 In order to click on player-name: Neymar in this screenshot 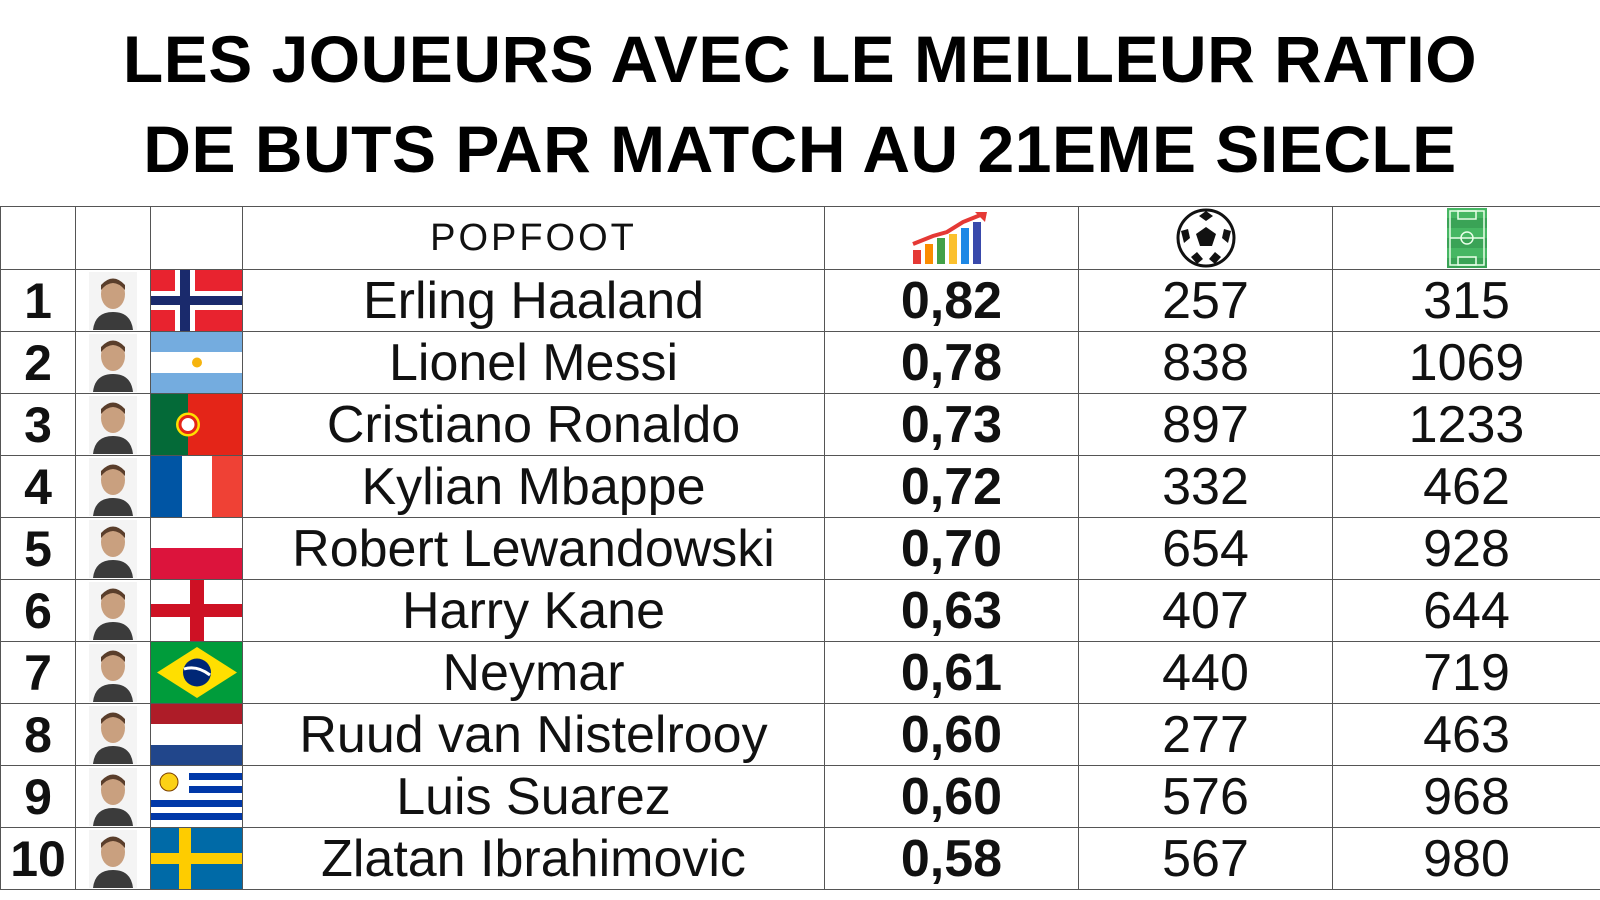, I will do `click(533, 672)`.